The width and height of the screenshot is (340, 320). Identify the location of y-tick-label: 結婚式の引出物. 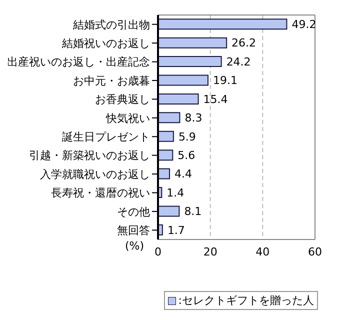
(111, 25).